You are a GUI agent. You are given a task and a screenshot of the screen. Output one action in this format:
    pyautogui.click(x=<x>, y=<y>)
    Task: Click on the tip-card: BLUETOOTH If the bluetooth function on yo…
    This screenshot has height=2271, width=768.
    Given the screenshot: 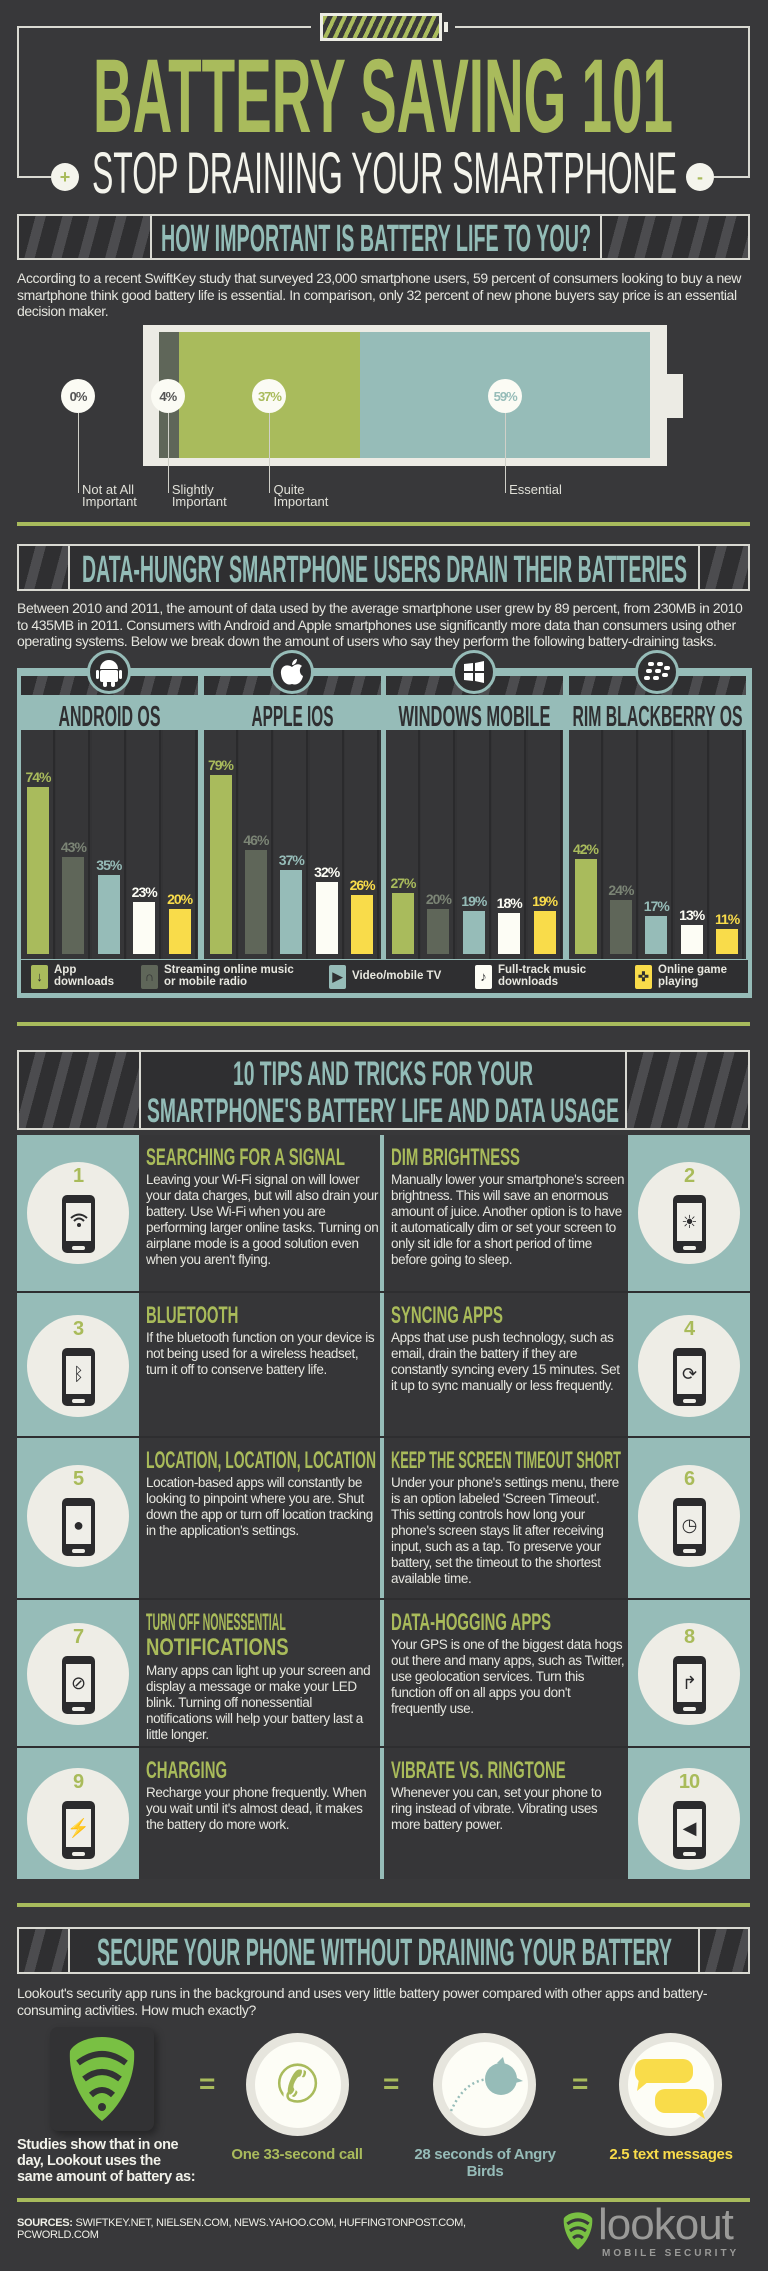 What is the action you would take?
    pyautogui.click(x=260, y=1364)
    